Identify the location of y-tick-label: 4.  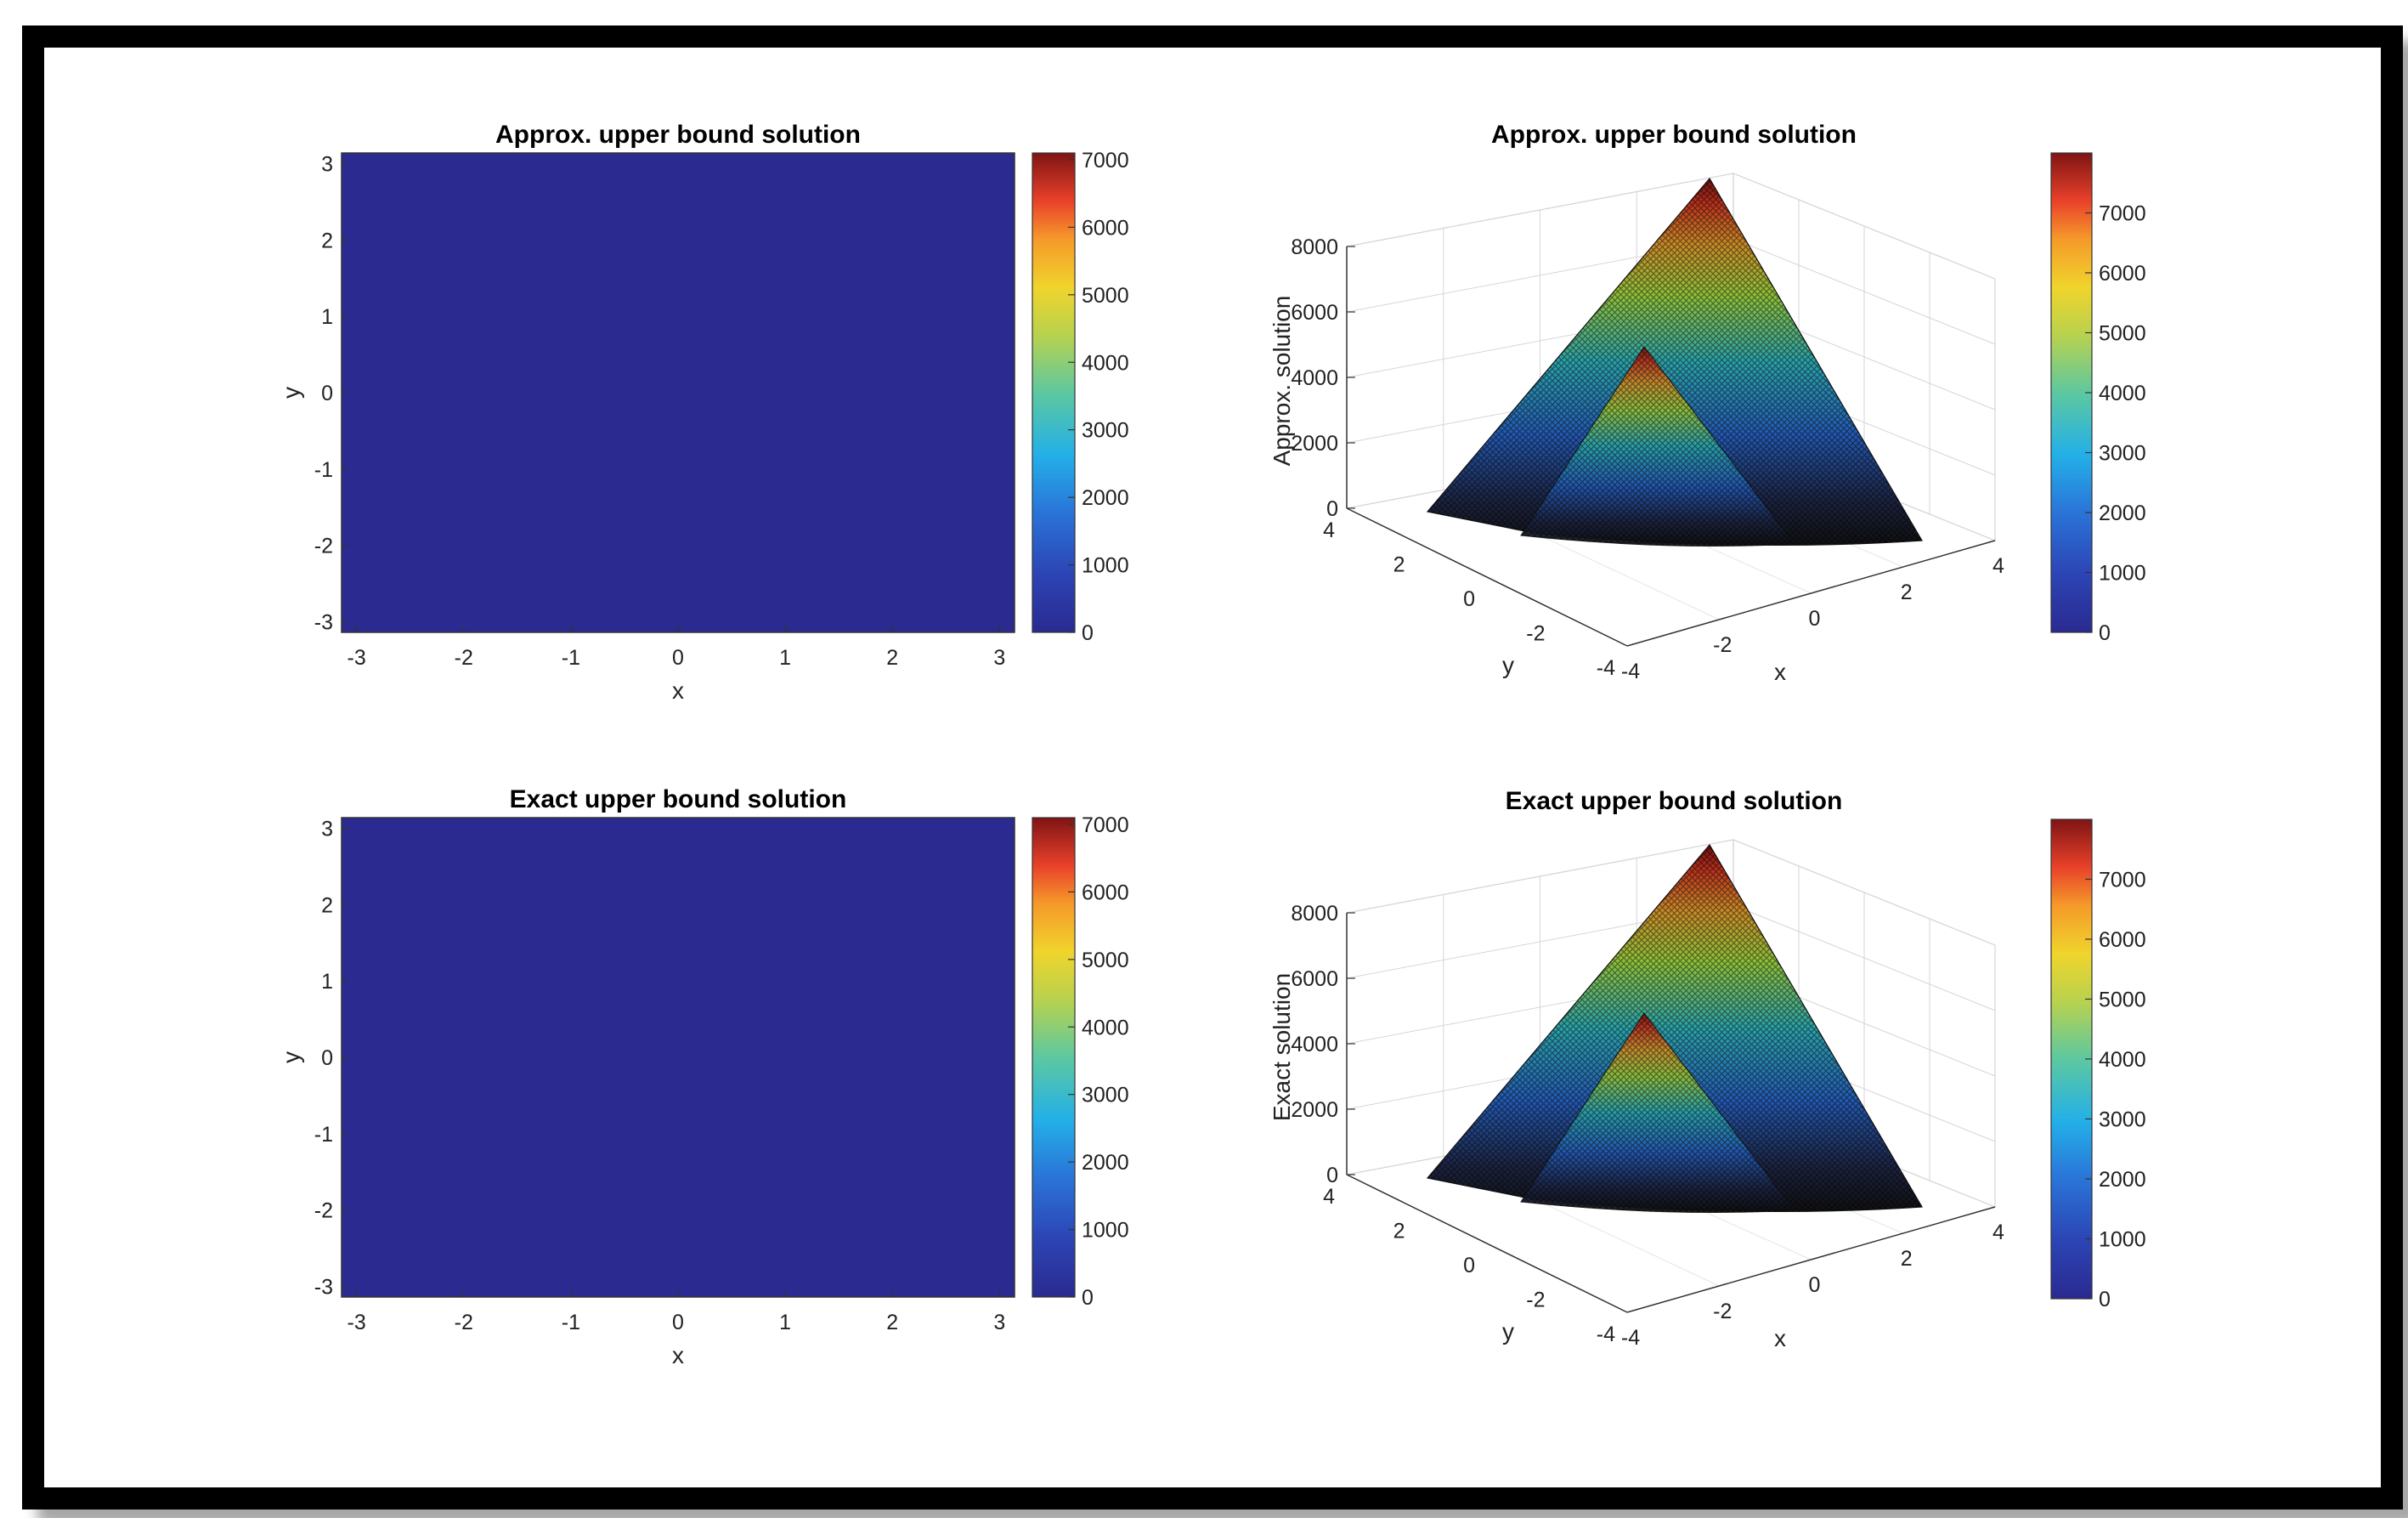
(1329, 1197).